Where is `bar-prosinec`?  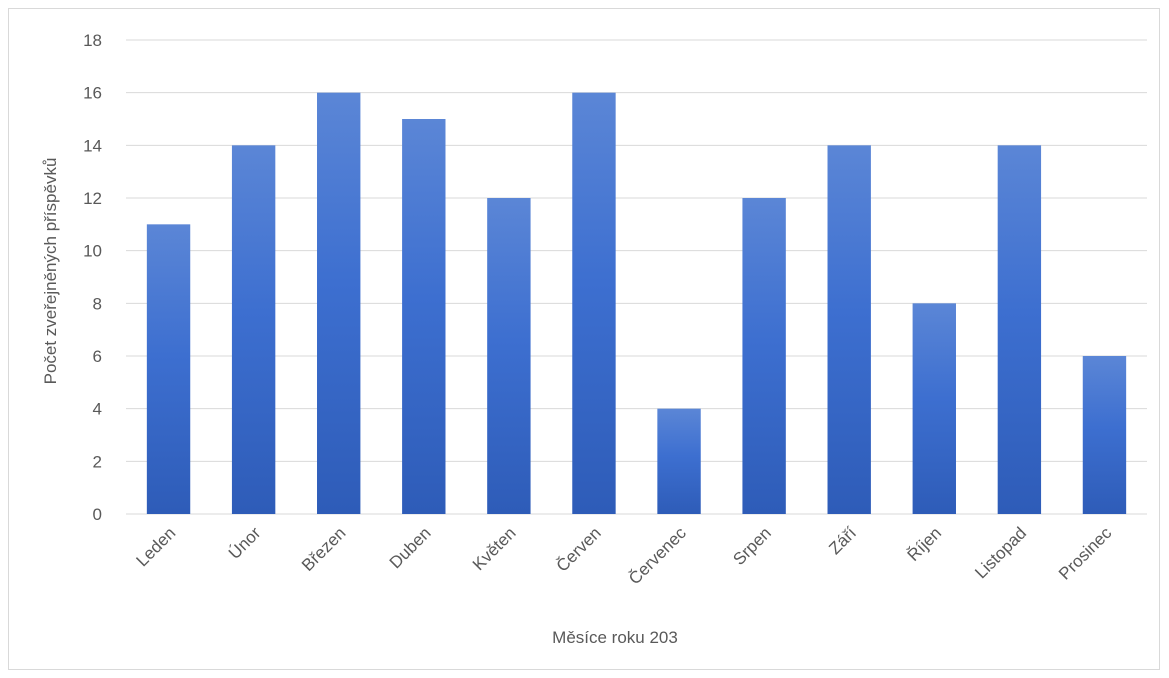
bar-prosinec is located at coordinates (1104, 435).